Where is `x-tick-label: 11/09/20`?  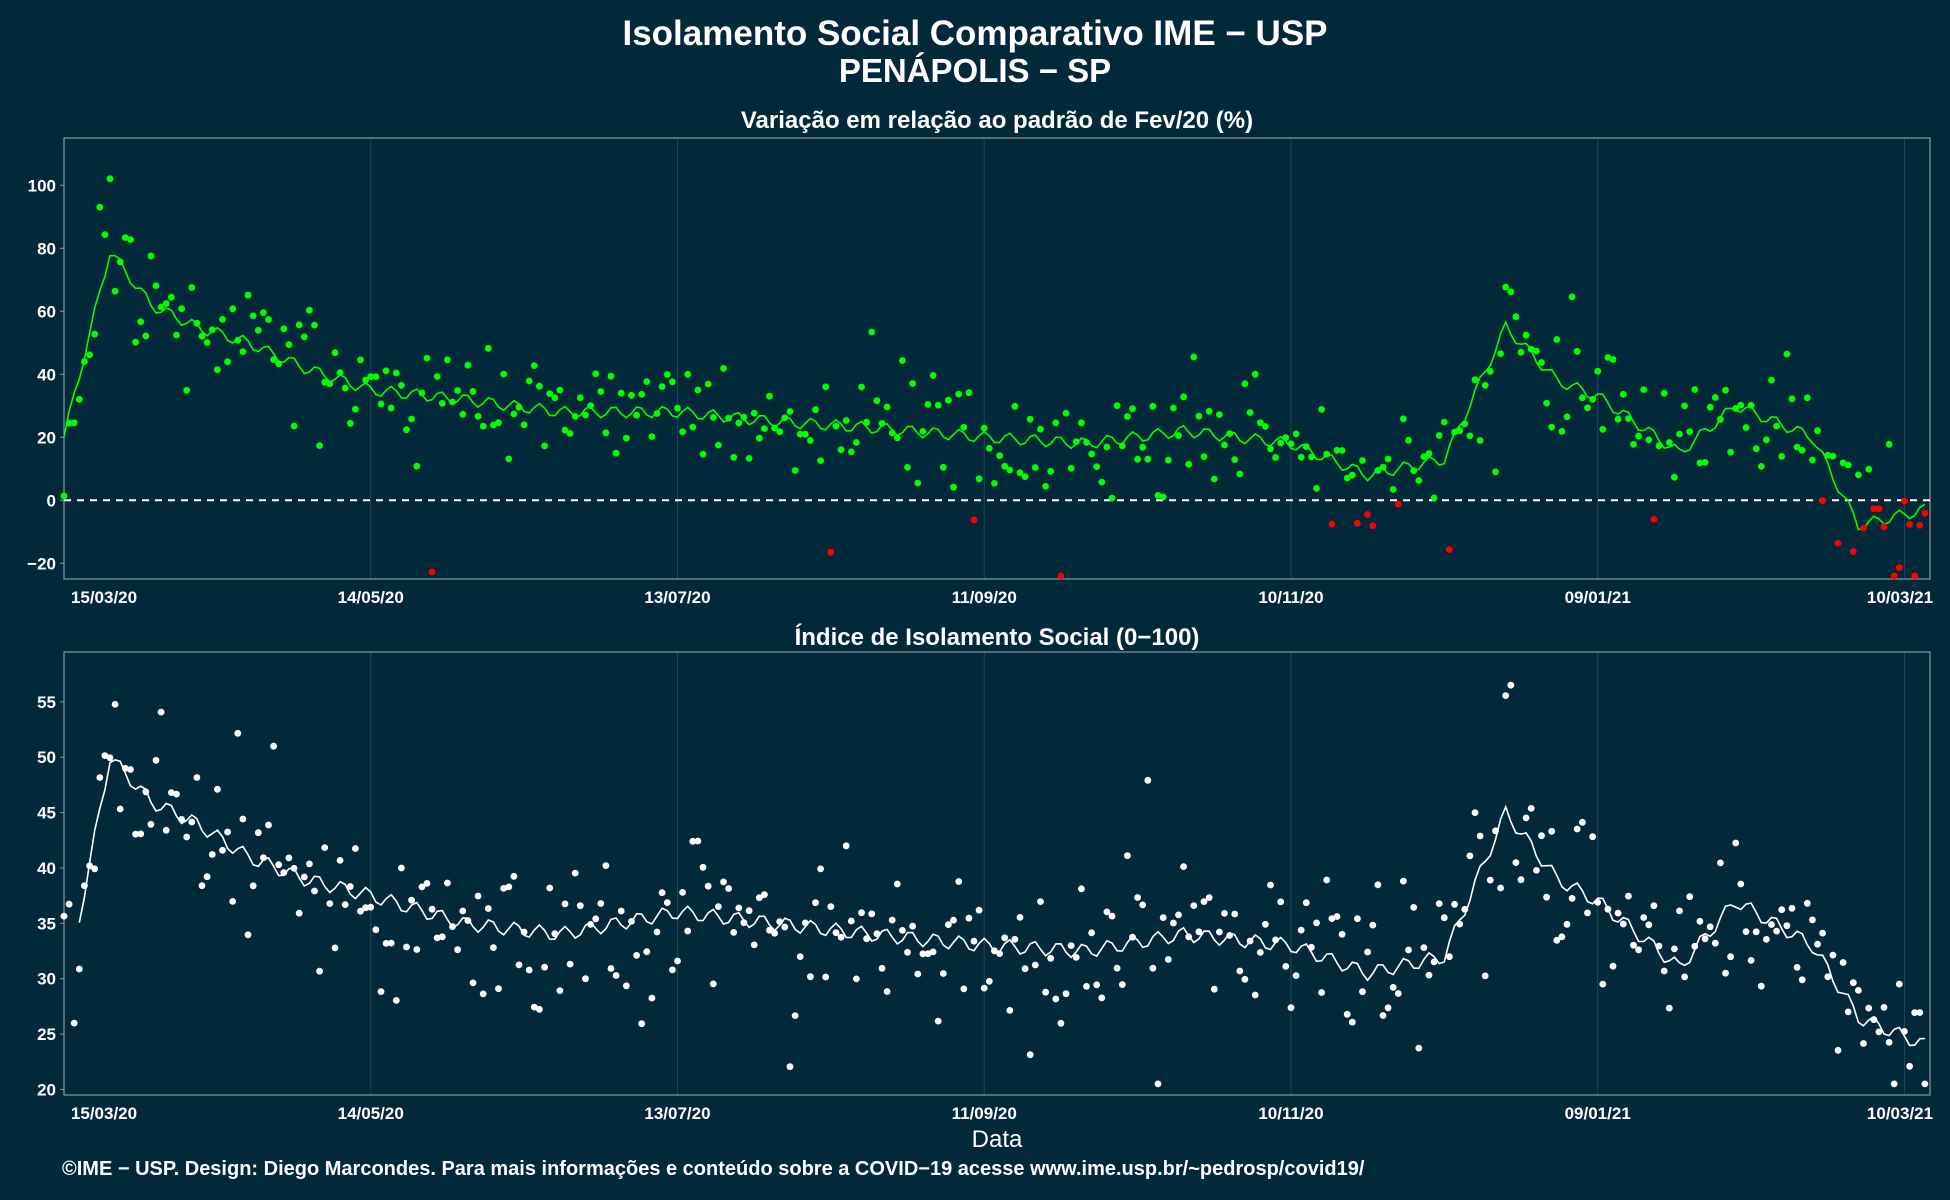 x-tick-label: 11/09/20 is located at coordinates (984, 1113).